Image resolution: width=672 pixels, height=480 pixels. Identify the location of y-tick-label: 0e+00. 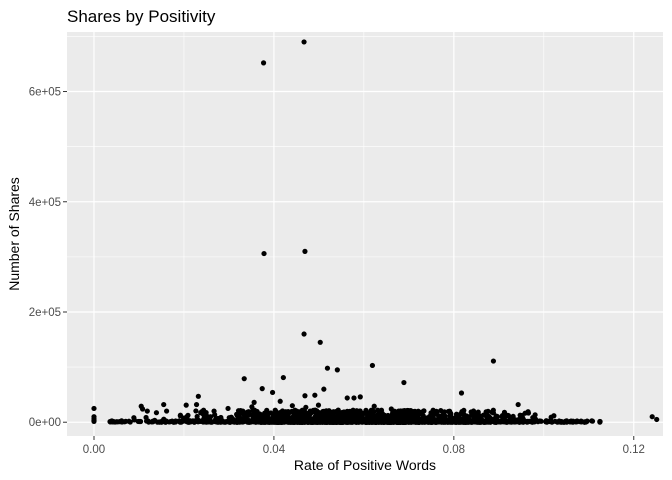
(45, 423).